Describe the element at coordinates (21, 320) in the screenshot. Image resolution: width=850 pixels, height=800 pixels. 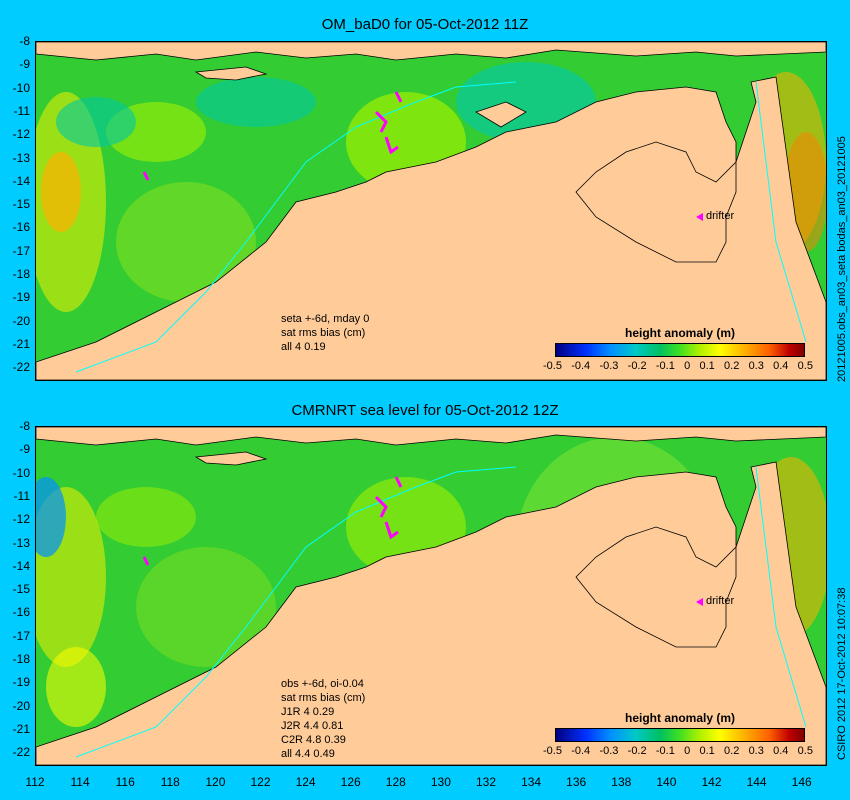
I see `y-tick-label: -20` at that location.